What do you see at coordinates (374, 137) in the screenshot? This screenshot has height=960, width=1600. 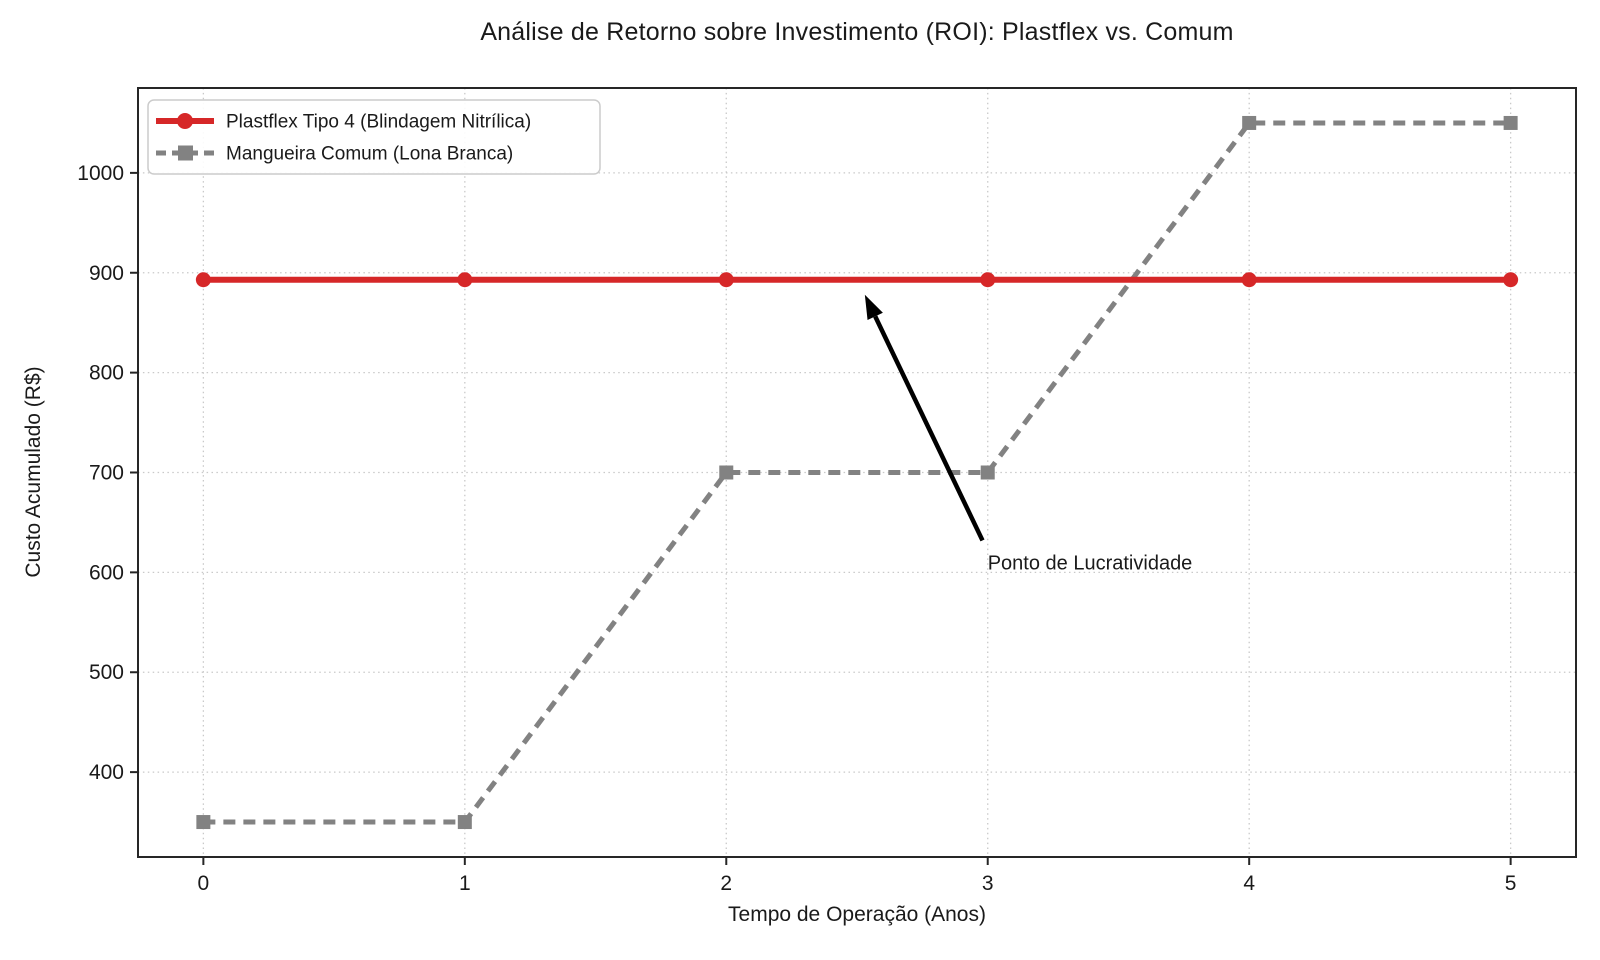 I see `legend-box` at bounding box center [374, 137].